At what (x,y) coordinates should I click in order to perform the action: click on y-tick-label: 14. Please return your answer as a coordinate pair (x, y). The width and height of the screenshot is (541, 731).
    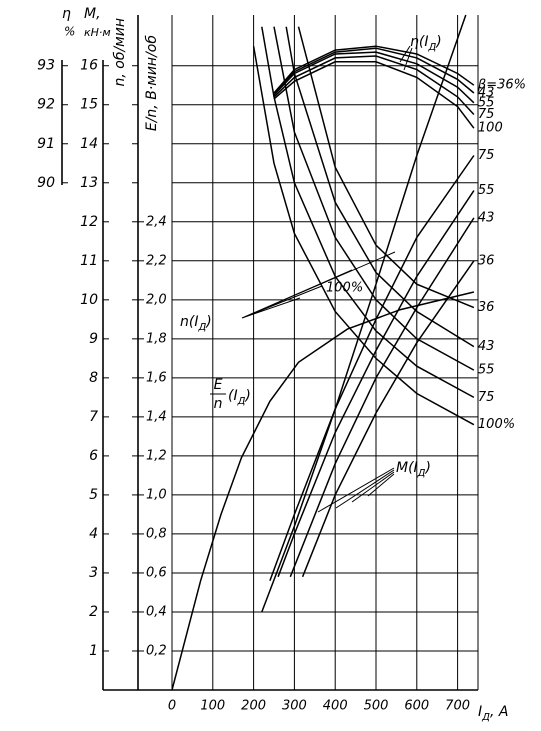
    Looking at the image, I should click on (89, 144).